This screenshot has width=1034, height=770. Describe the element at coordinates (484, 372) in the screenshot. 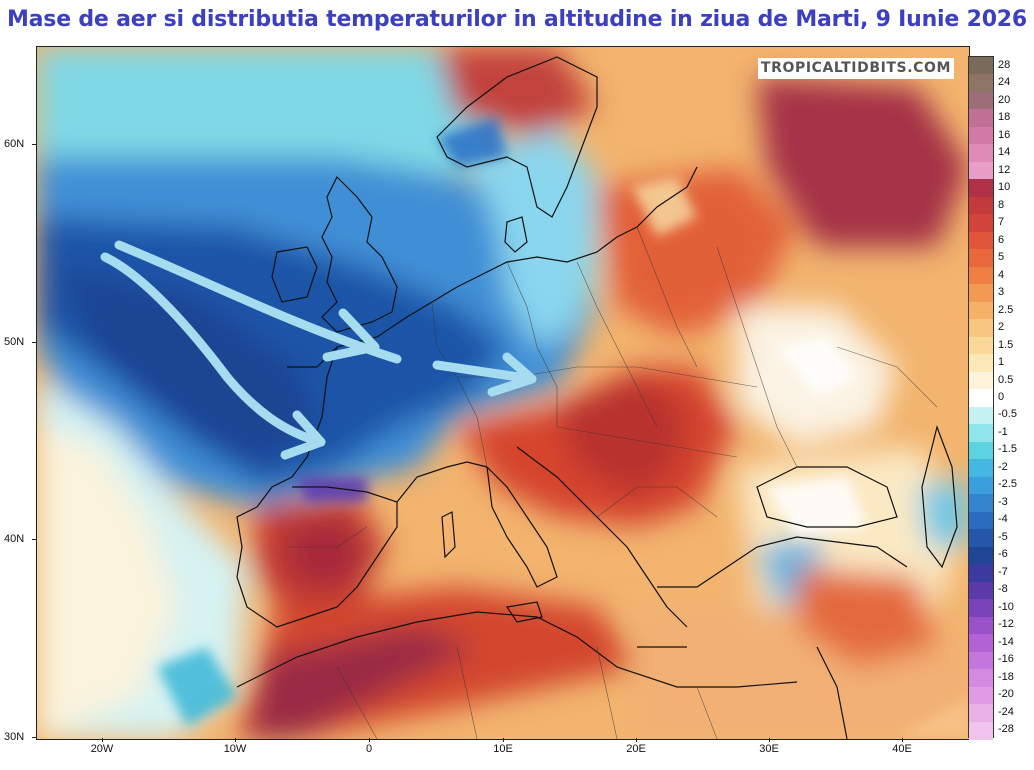

I see `france-germany-arrow` at that location.